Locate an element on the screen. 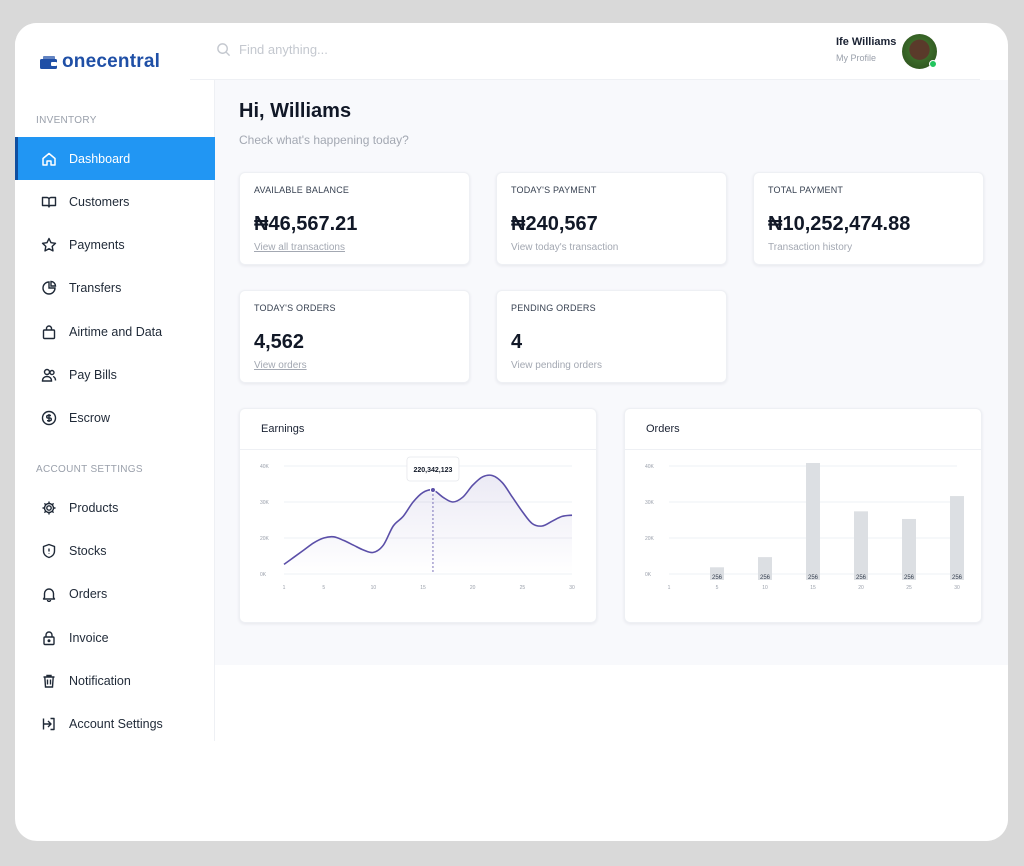 Image resolution: width=1024 pixels, height=866 pixels. pie-chart-icon is located at coordinates (49, 288).